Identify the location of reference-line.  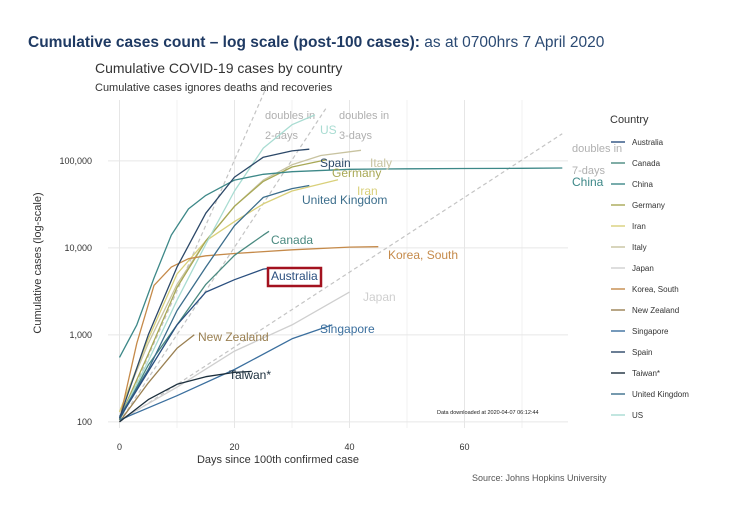
(194, 252).